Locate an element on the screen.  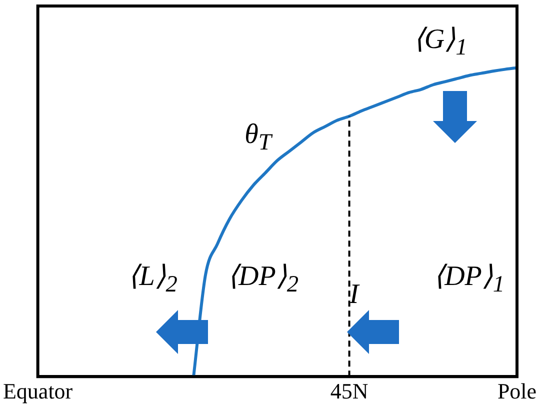
x-tick-label: Pole is located at coordinates (517, 391).